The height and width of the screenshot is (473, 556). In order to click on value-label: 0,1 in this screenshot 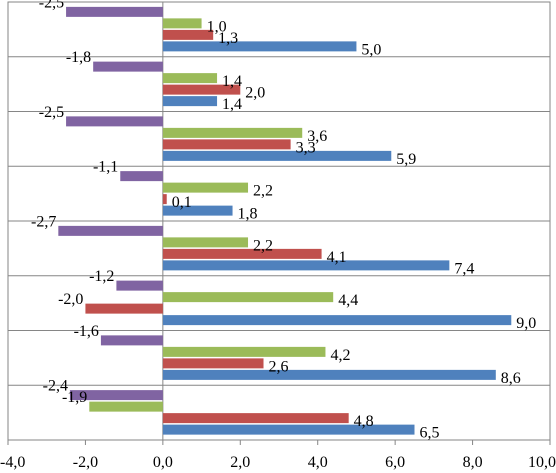, I will do `click(182, 202)`.